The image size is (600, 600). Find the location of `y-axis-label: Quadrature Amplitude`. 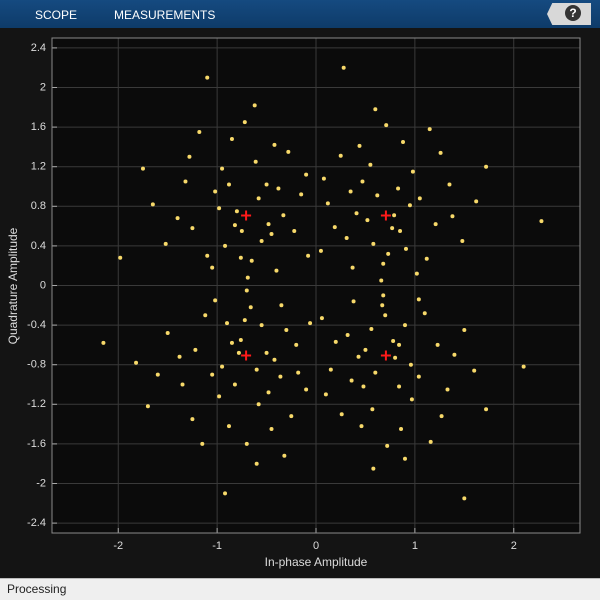

y-axis-label: Quadrature Amplitude is located at coordinates (13, 285).